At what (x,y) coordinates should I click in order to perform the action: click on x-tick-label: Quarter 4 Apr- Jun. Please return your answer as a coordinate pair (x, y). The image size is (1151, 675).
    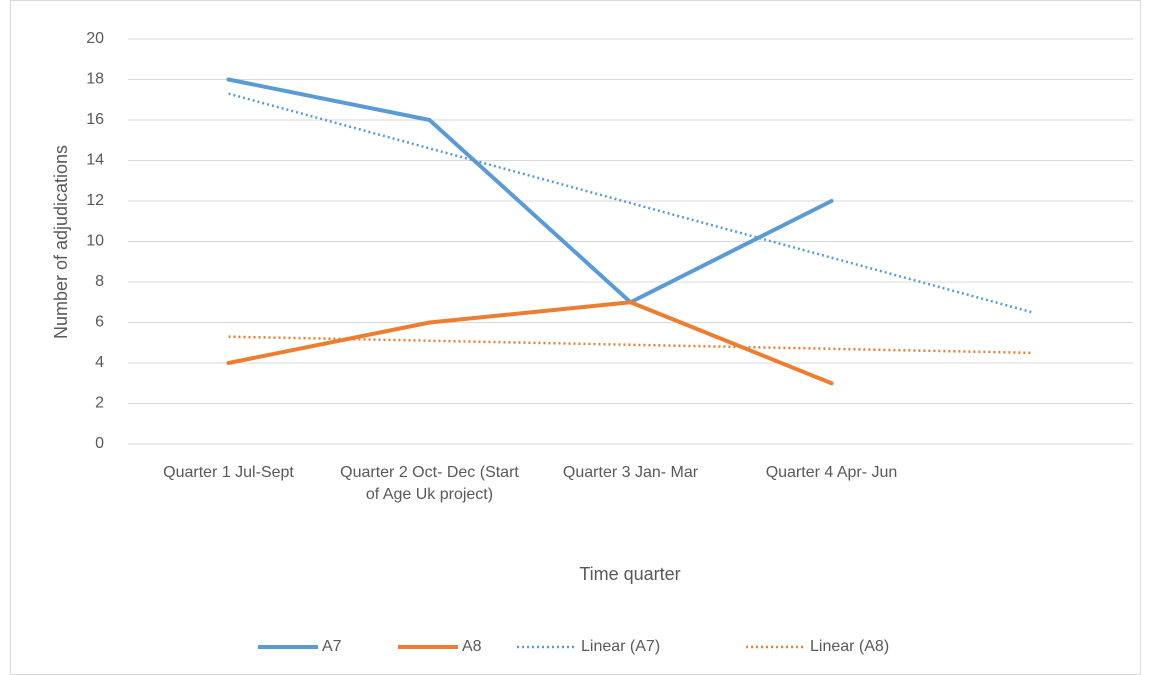
    Looking at the image, I should click on (831, 472).